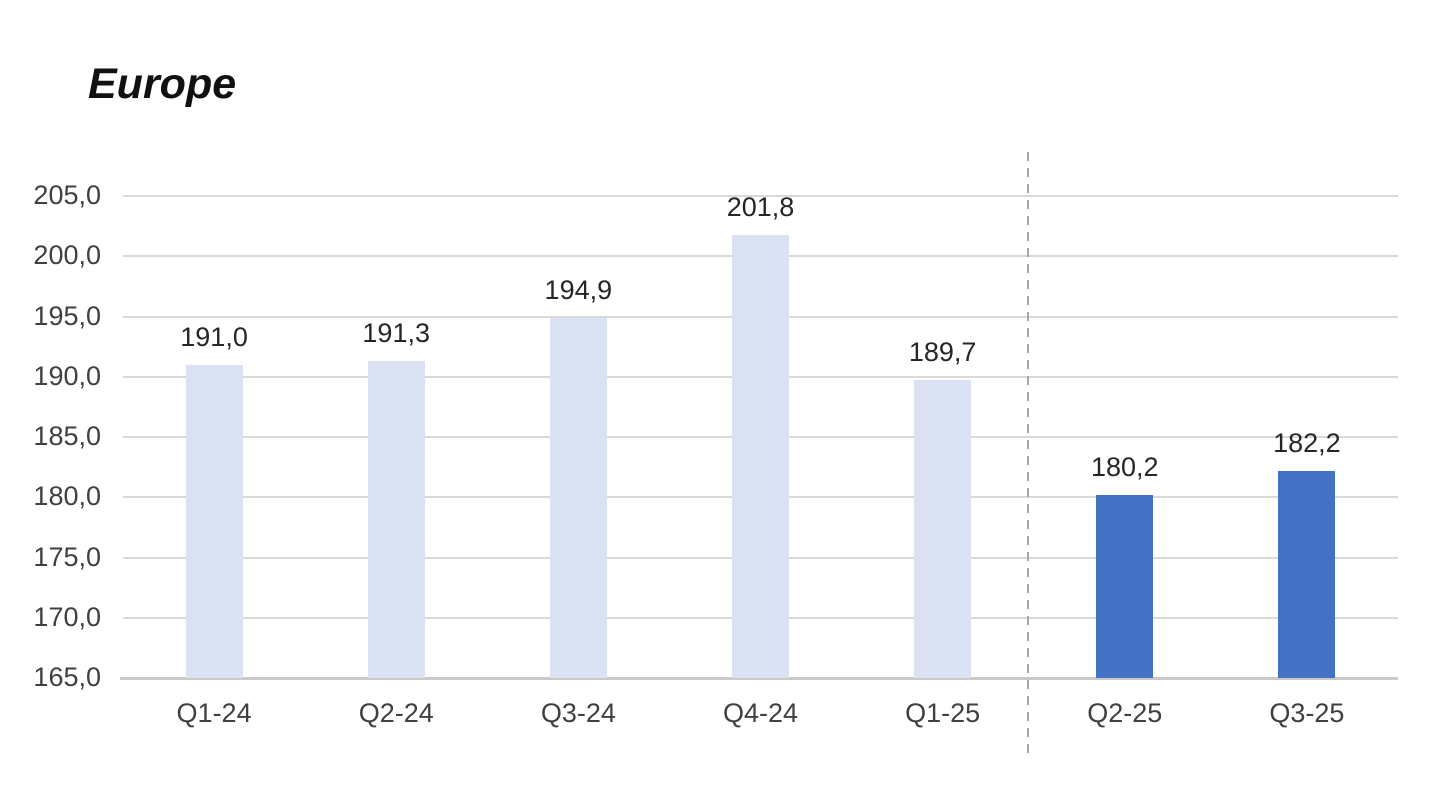  I want to click on bar-value-label: 189,7, so click(942, 352).